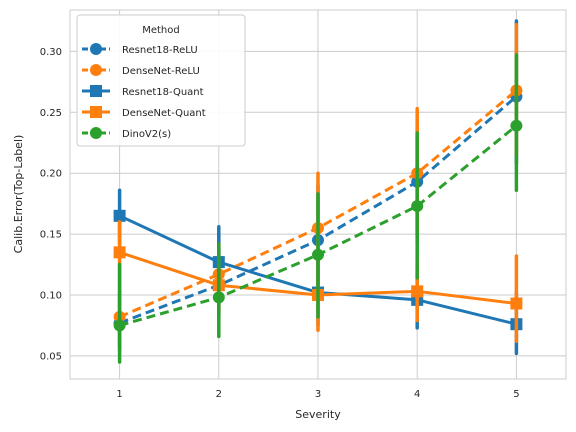 The height and width of the screenshot is (432, 576). I want to click on legend-label: DinoV2(s), so click(146, 134).